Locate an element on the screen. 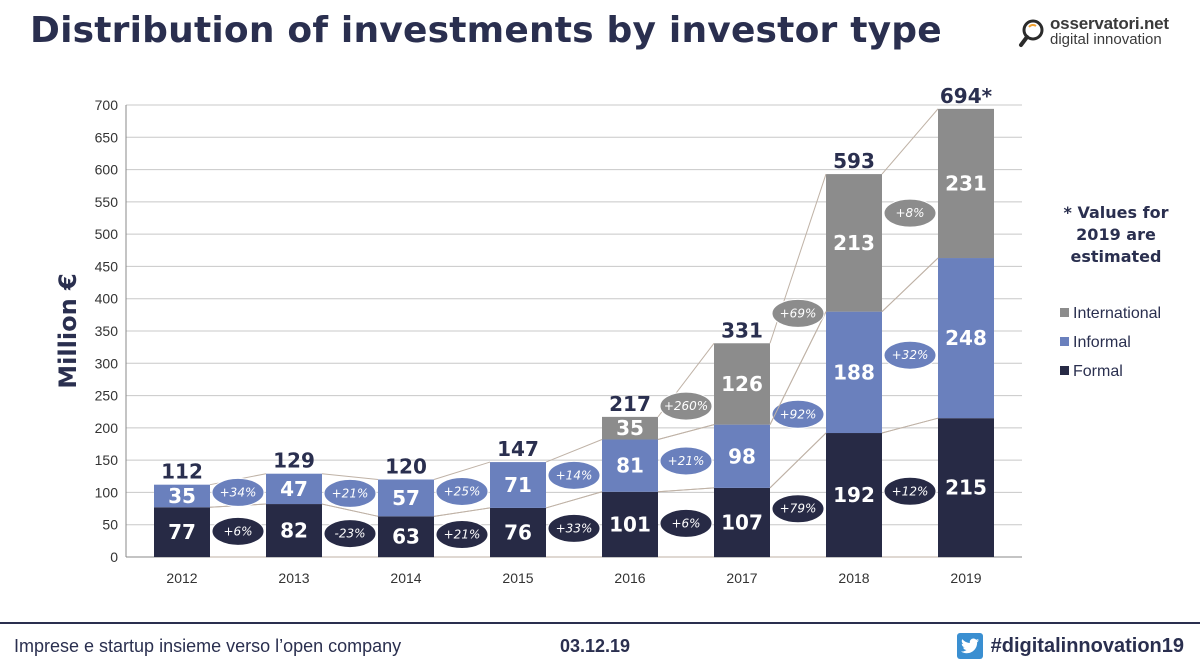 The image size is (1200, 672). y-tick-label: 250 is located at coordinates (107, 396).